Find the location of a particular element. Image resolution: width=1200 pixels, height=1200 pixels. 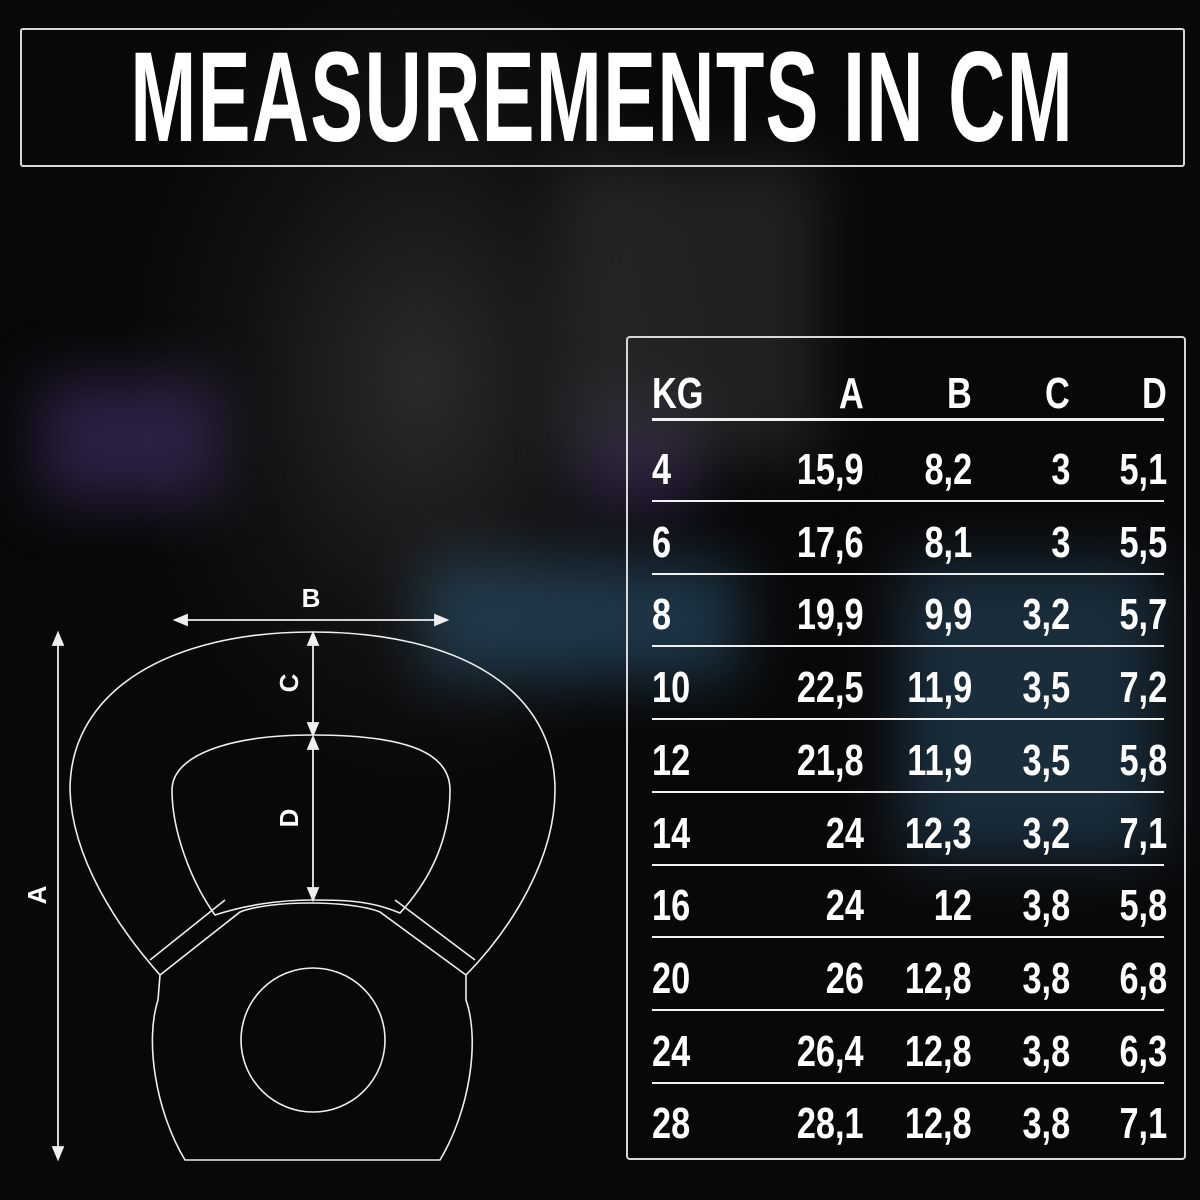

row-3-a: 22,5 is located at coordinates (830, 688).